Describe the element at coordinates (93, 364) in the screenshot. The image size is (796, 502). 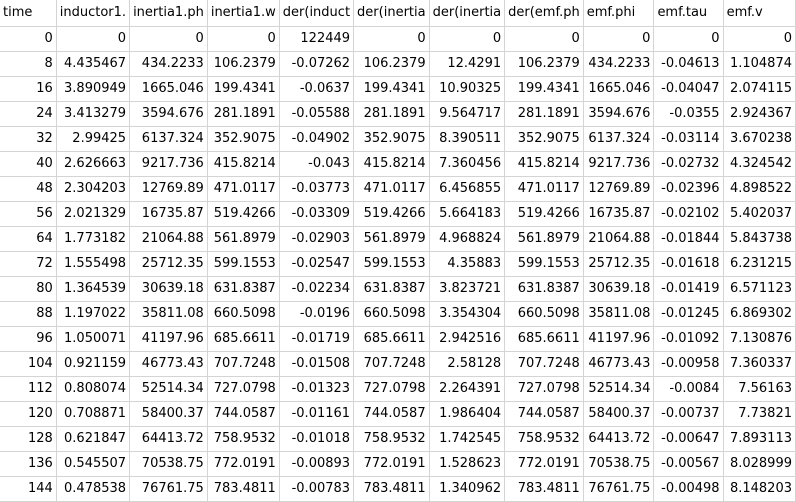
I see `data-cell: 0.921159` at that location.